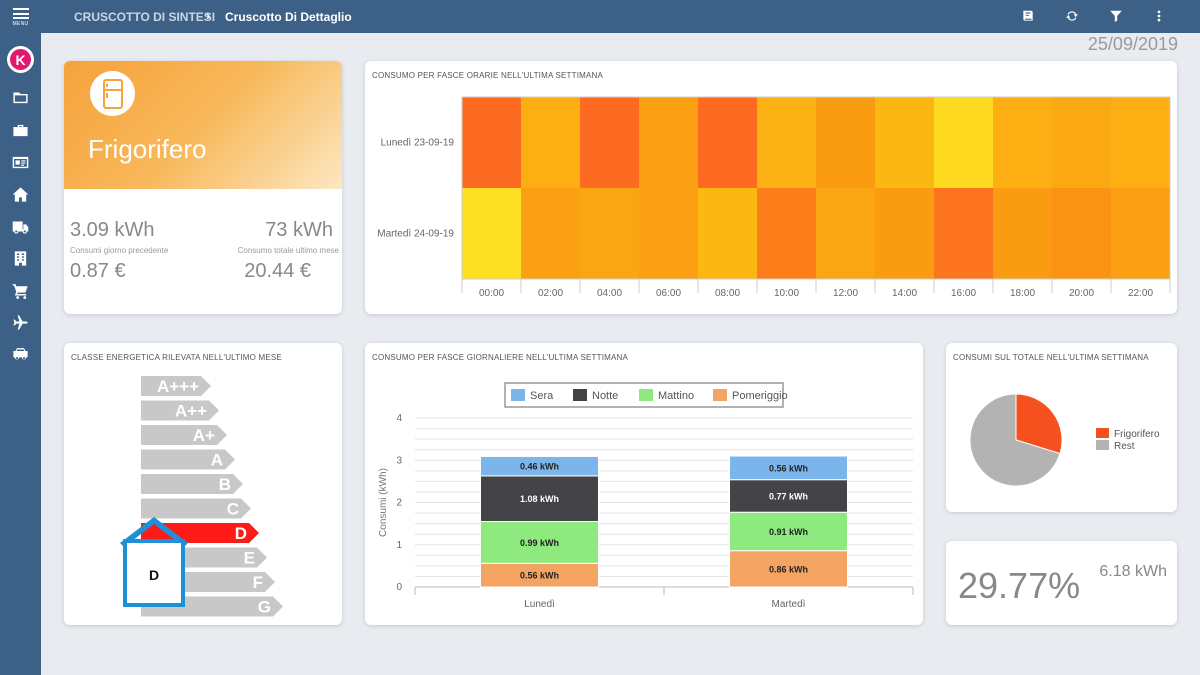  I want to click on fridge-icon, so click(112, 93).